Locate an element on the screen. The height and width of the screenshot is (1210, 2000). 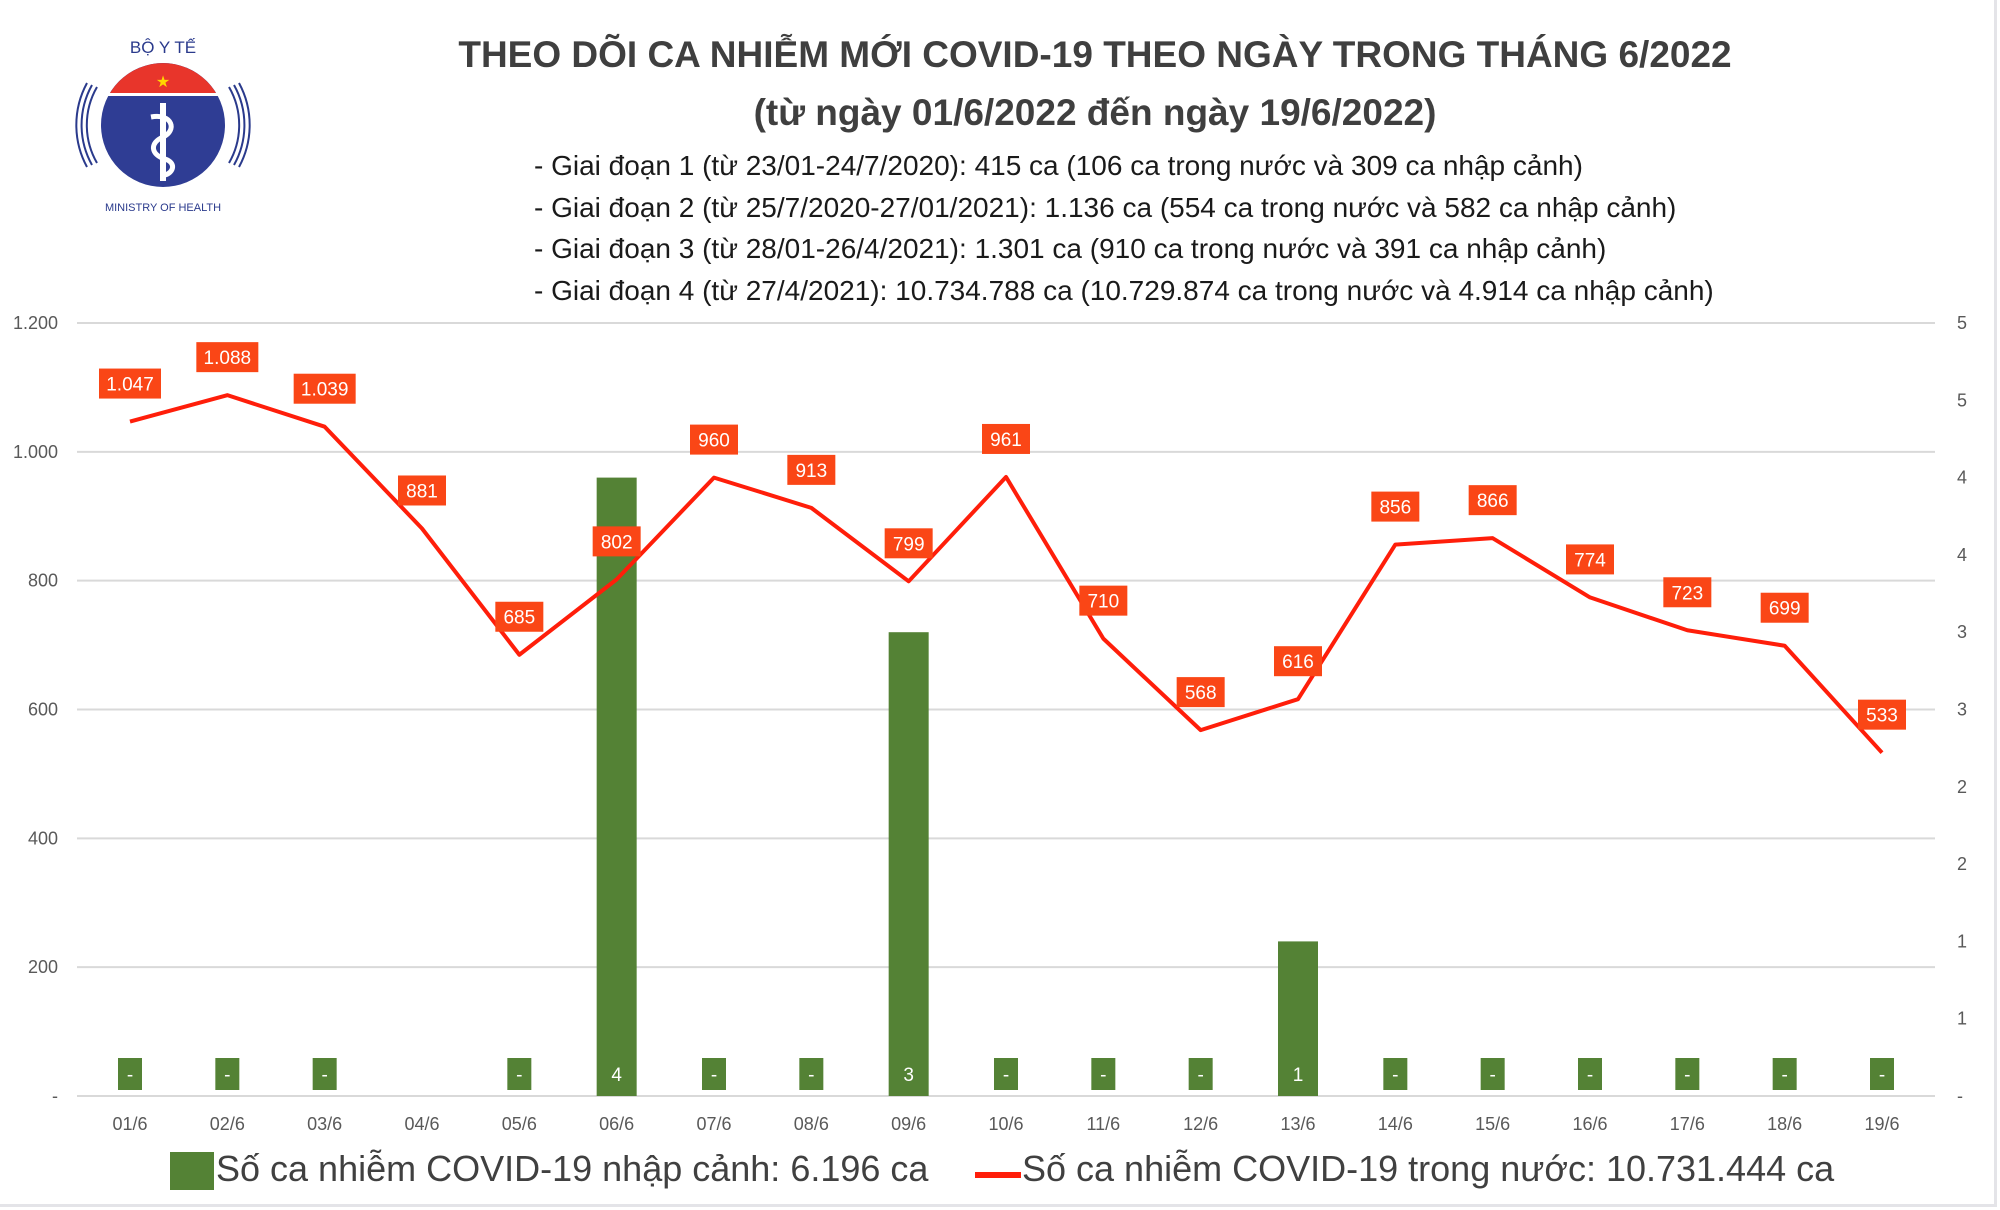
x-tick-label: 19/6 is located at coordinates (1881, 1124).